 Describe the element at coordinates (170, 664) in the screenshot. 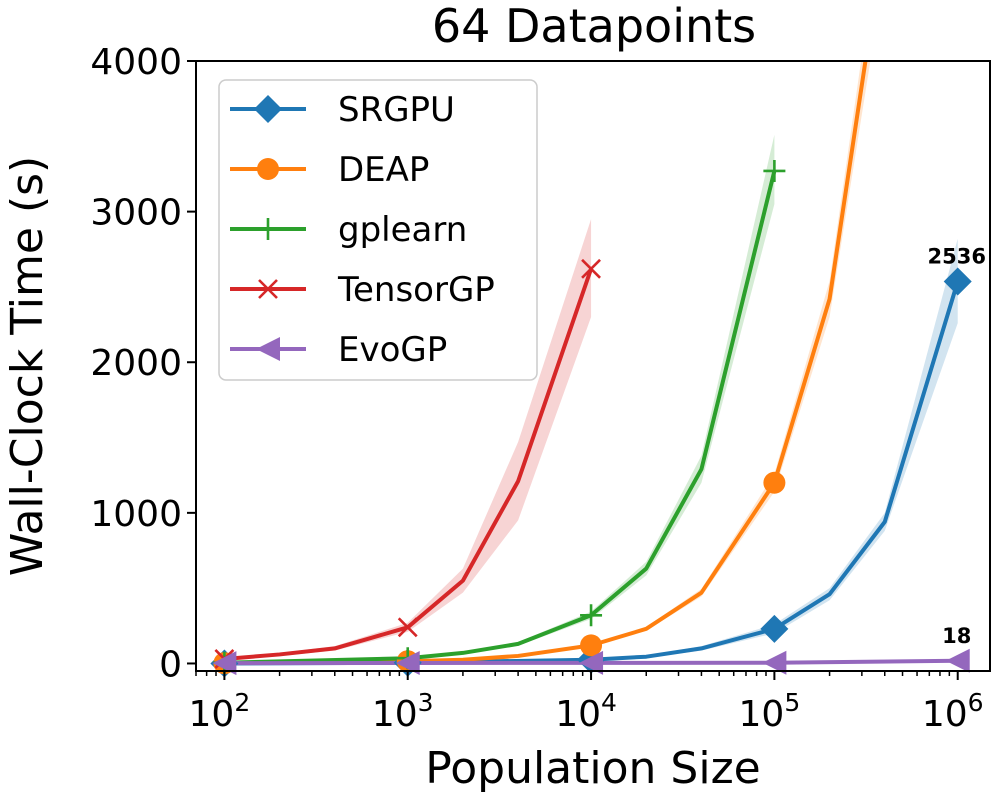

I see `y-tick-label: 0` at that location.